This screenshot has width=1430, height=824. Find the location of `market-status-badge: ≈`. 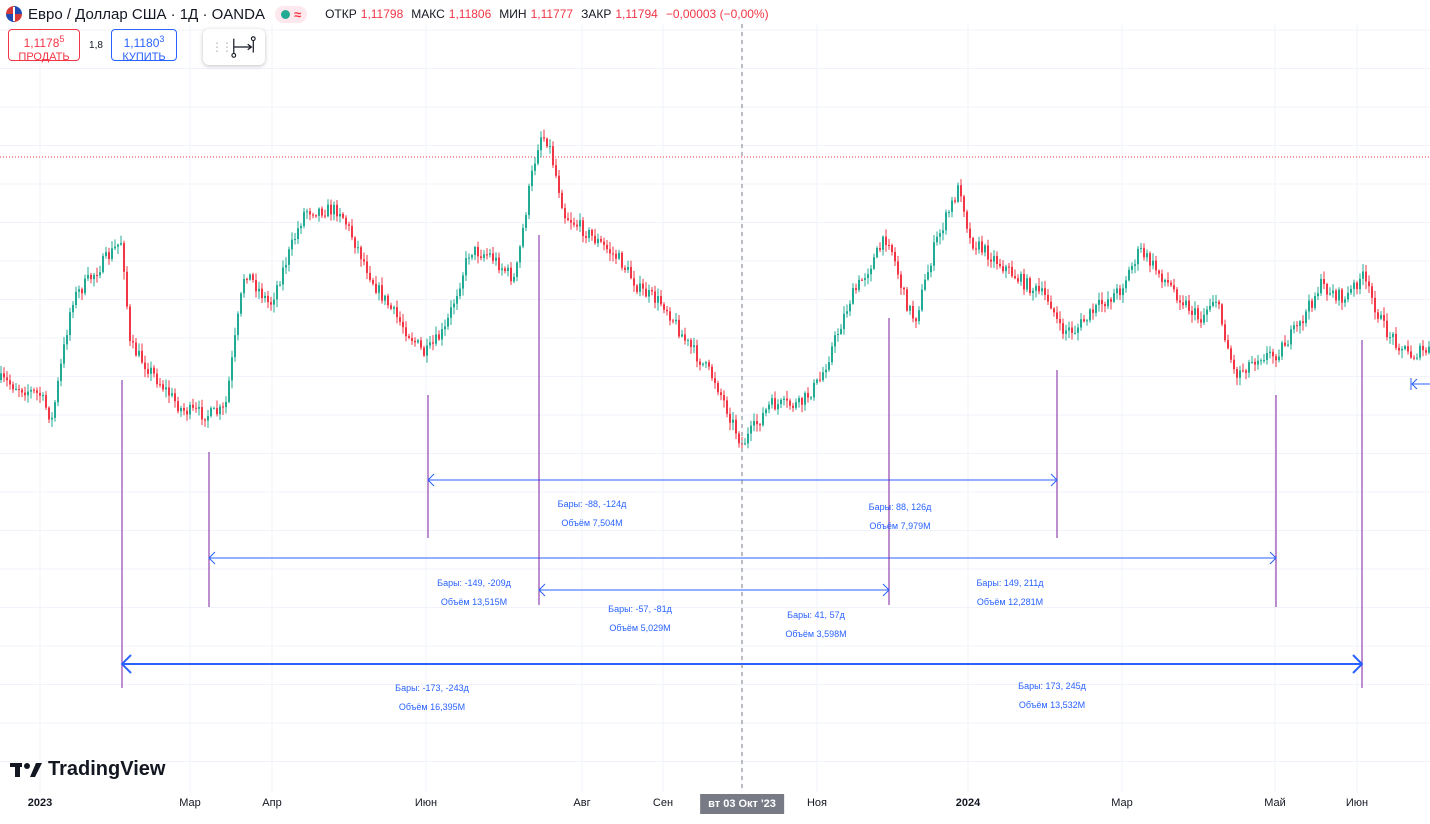

market-status-badge: ≈ is located at coordinates (291, 14).